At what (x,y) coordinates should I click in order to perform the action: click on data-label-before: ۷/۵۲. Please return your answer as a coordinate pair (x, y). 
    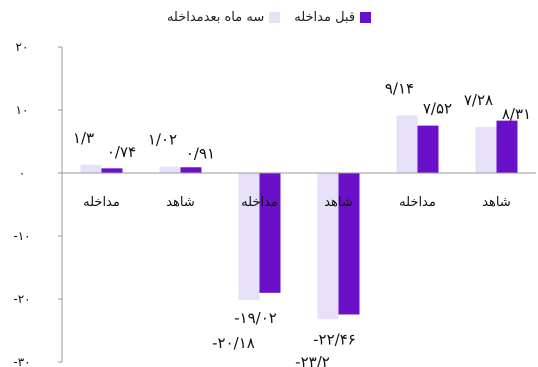
    Looking at the image, I should click on (437, 109).